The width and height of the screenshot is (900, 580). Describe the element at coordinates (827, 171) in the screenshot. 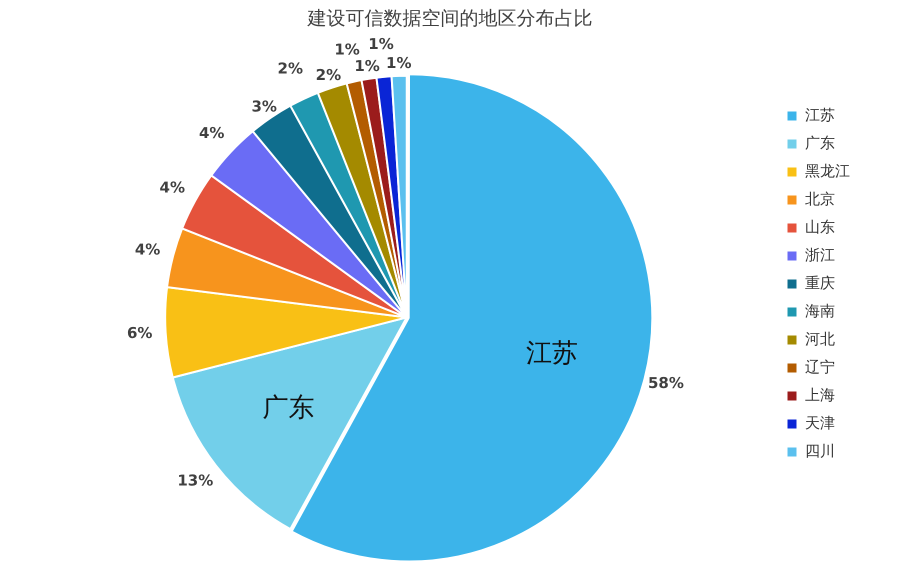

I see `legend-label: 黑龙江` at that location.